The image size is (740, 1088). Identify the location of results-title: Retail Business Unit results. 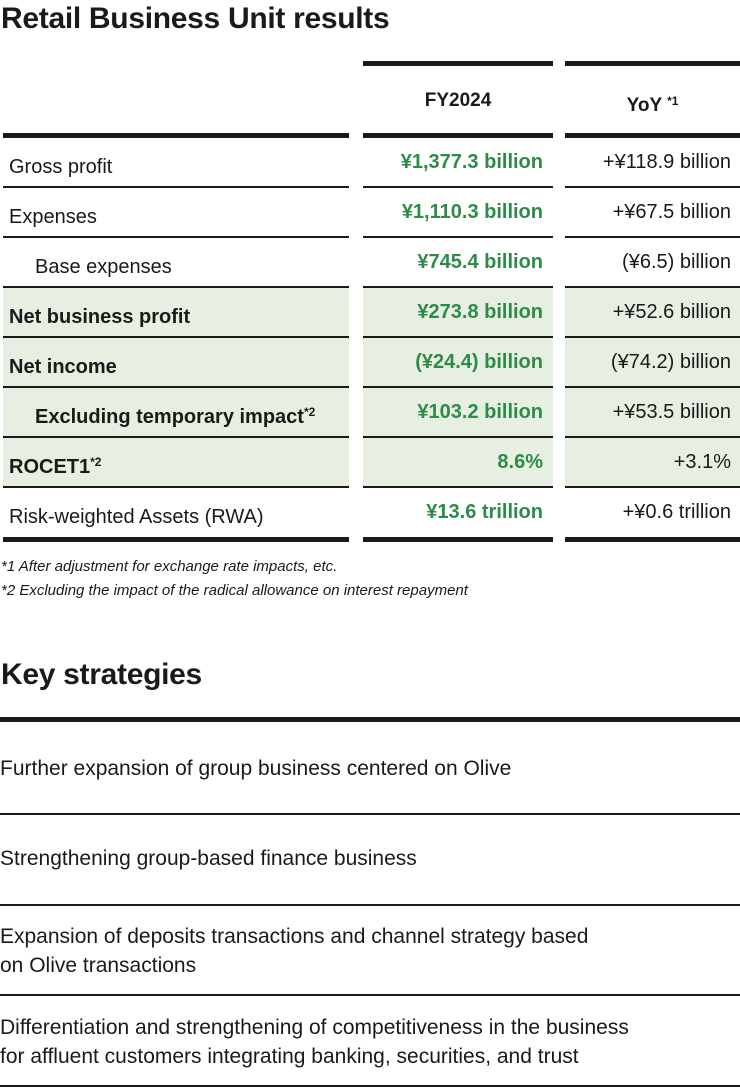
(195, 18).